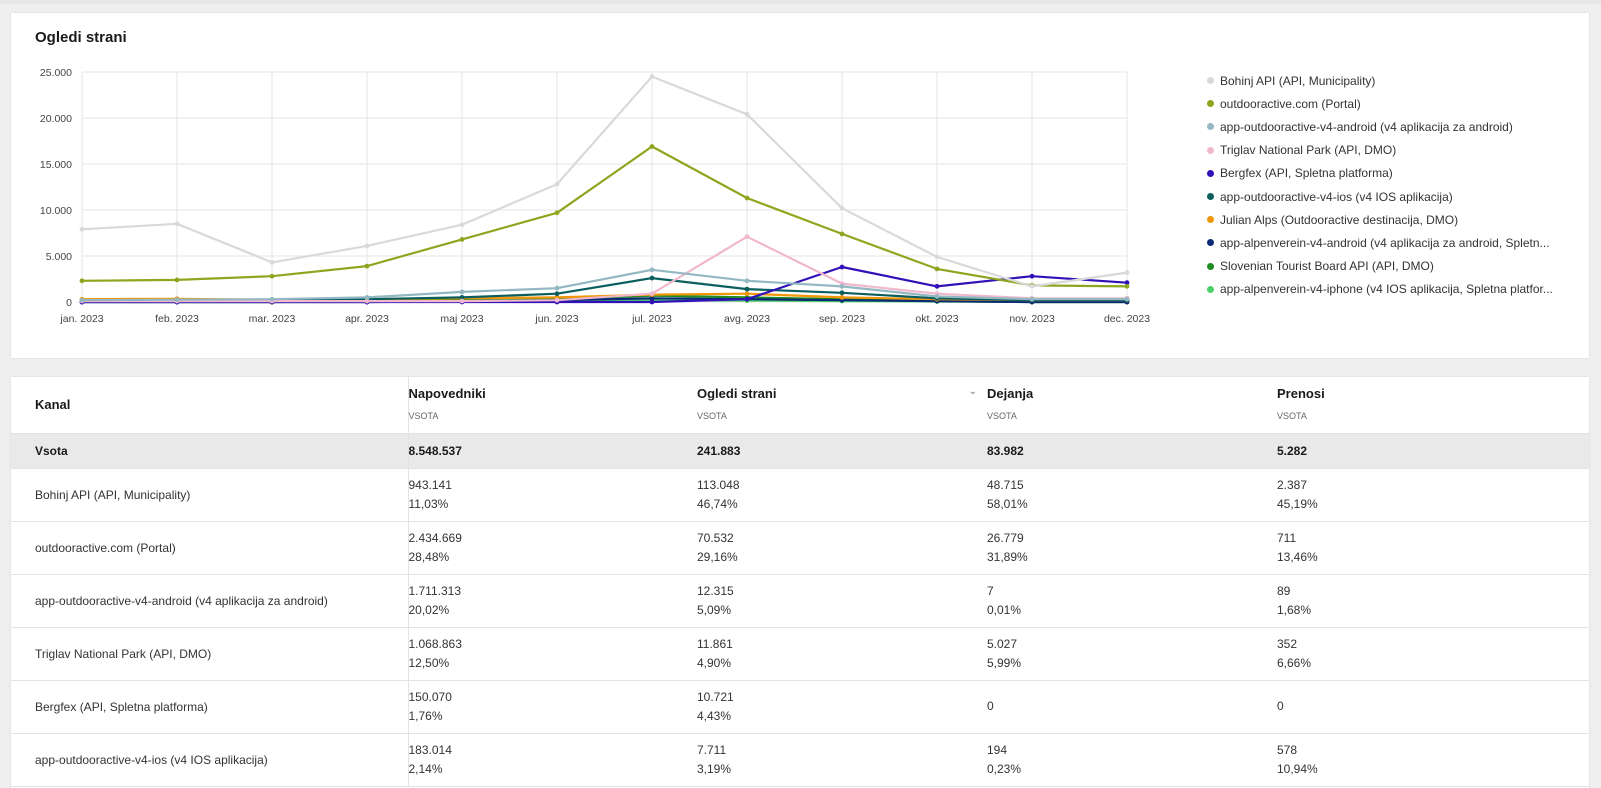 Image resolution: width=1601 pixels, height=788 pixels. I want to click on row-ogledi-value: 70.532, so click(715, 537).